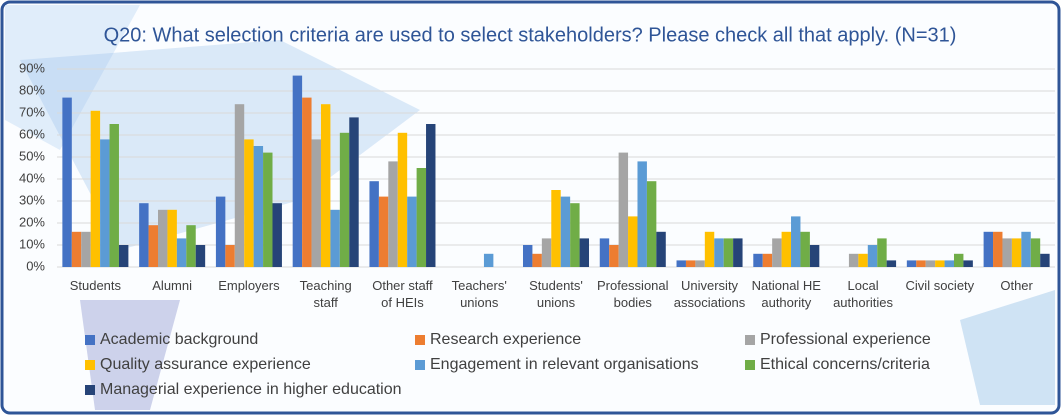  I want to click on x-tick-label: Students' unions, so click(556, 294).